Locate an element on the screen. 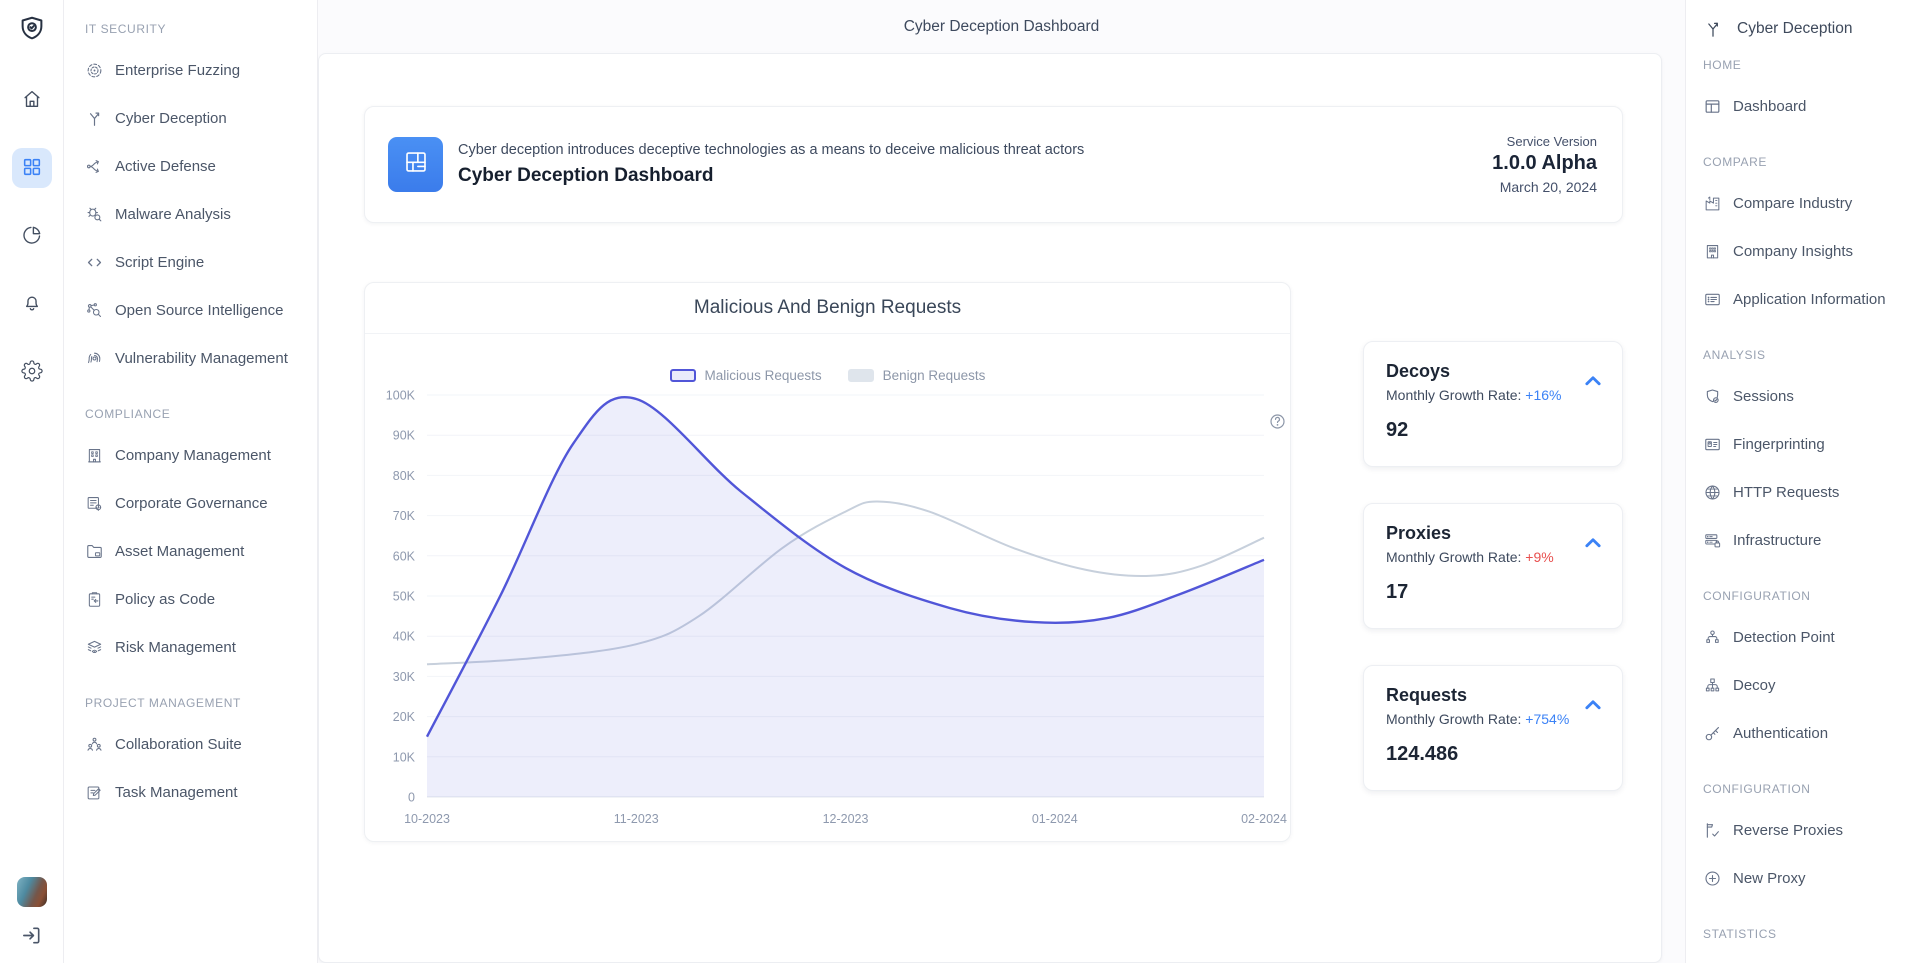 The width and height of the screenshot is (1920, 963). plus-circle-icon is located at coordinates (1712, 878).